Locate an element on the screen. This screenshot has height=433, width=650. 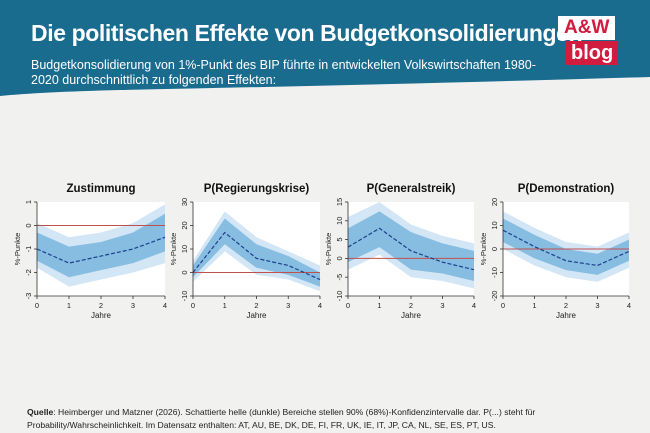
y-tick-label: -5 is located at coordinates (339, 277).